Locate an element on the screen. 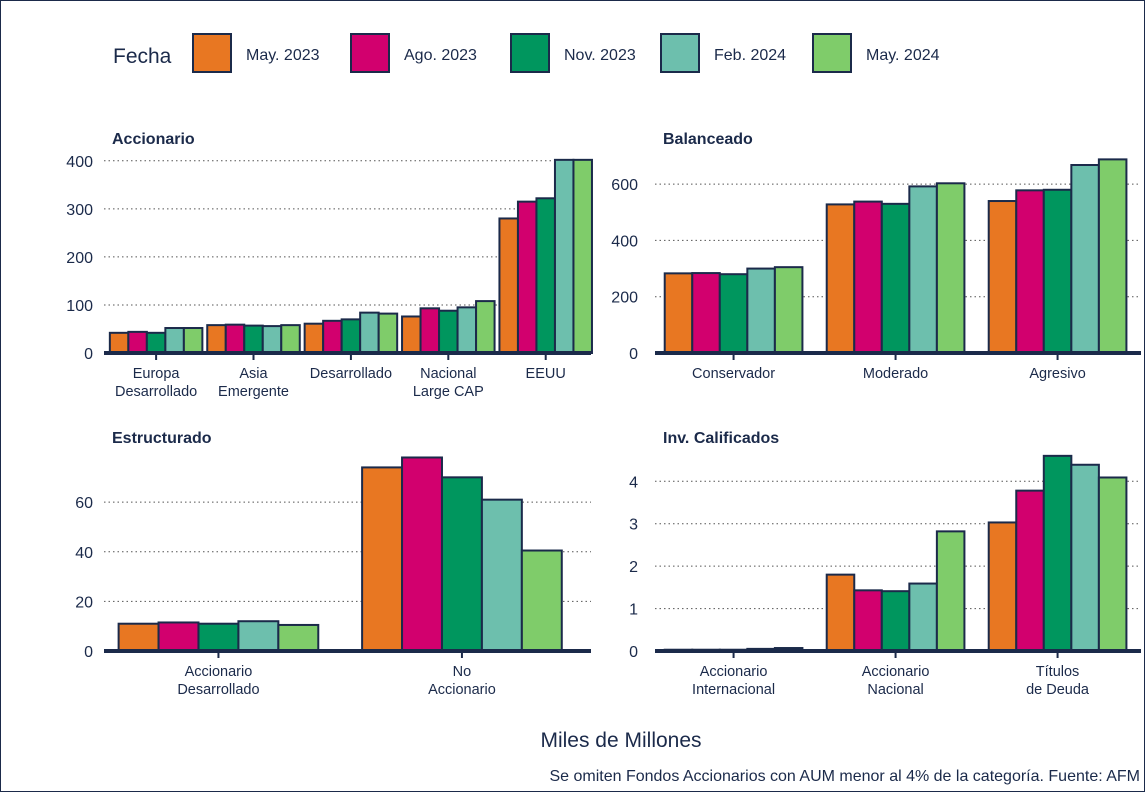 Image resolution: width=1145 pixels, height=798 pixels. x-tick-label: Títulos is located at coordinates (1058, 672).